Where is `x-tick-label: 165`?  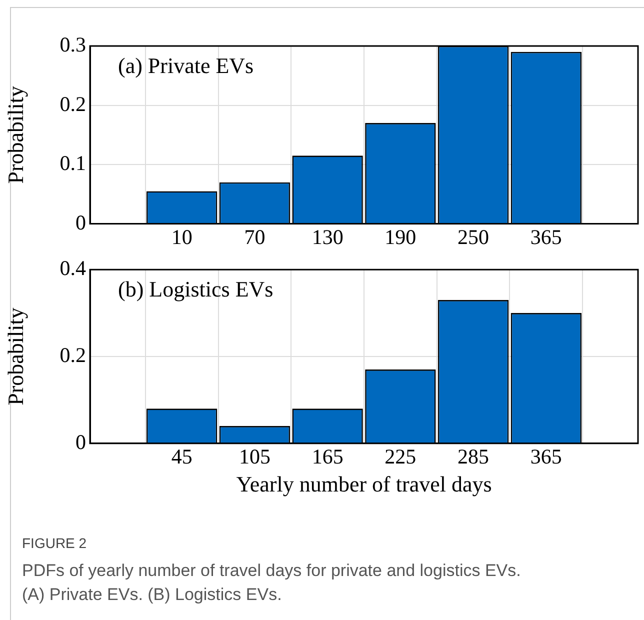
x-tick-label: 165 is located at coordinates (328, 456).